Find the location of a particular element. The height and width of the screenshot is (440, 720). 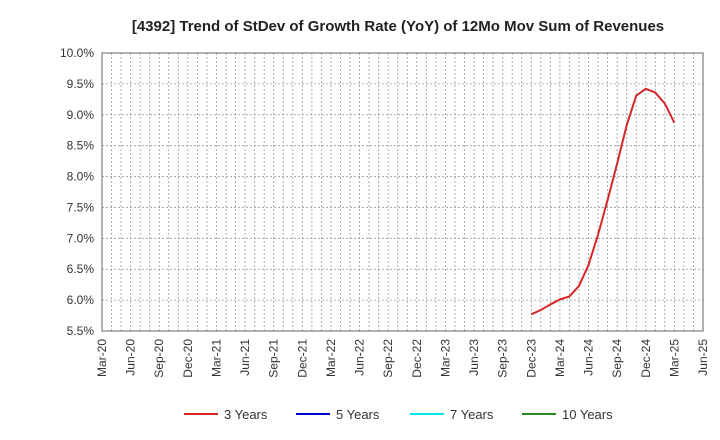

x-tick-label: Mar-23 is located at coordinates (445, 358).